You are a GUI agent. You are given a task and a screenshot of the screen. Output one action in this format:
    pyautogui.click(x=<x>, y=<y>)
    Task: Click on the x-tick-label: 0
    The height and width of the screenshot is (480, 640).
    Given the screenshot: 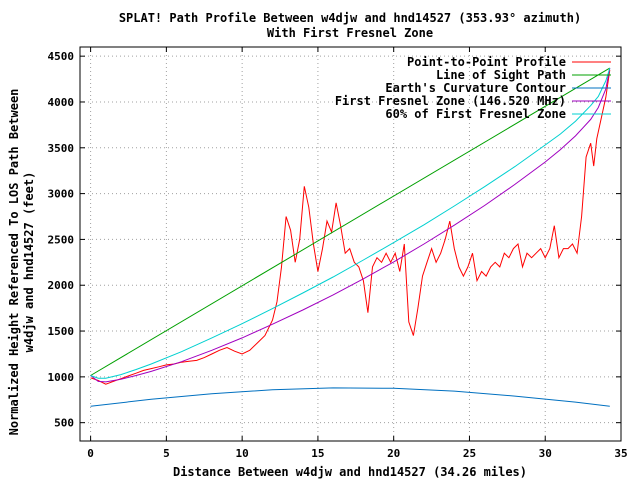 What is the action you would take?
    pyautogui.click(x=90, y=453)
    